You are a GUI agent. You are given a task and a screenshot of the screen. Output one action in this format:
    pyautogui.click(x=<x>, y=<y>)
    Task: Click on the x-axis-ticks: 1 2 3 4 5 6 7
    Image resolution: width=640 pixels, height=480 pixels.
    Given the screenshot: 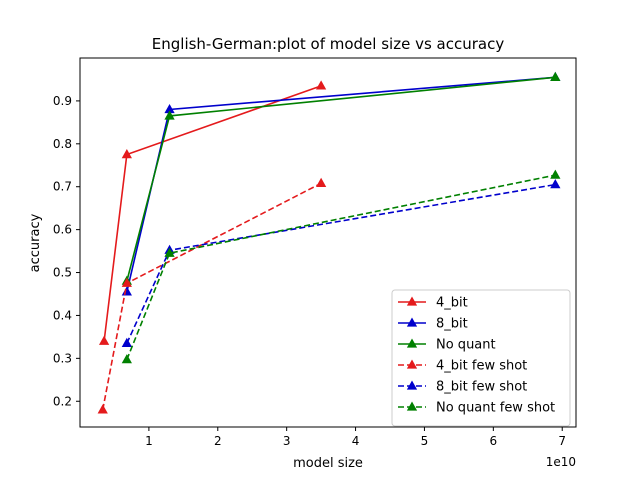 What is the action you would take?
    pyautogui.click(x=355, y=437)
    